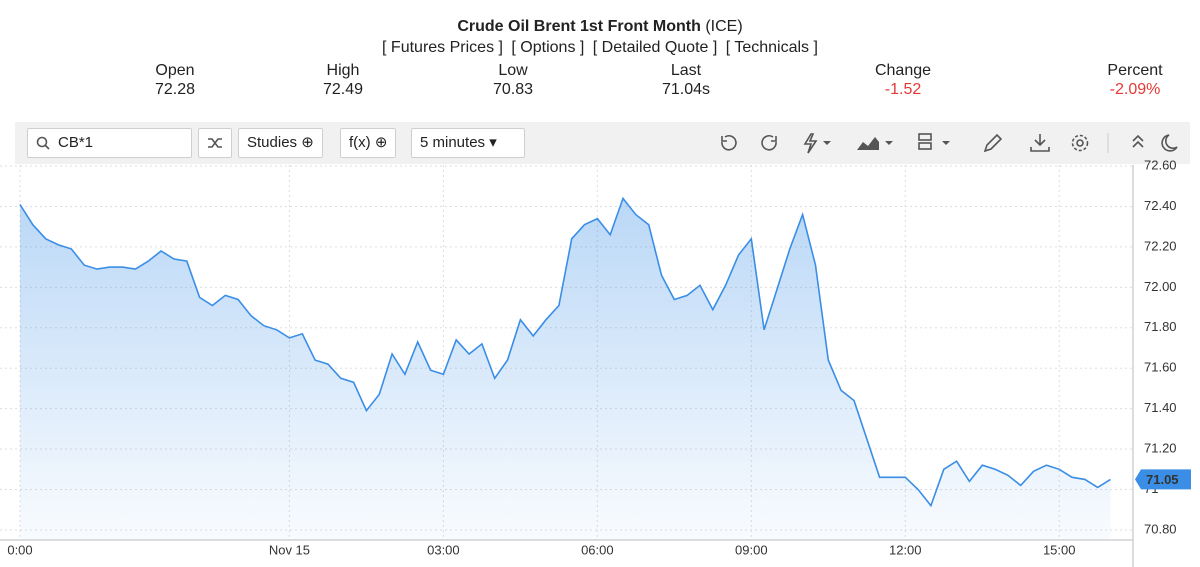 The height and width of the screenshot is (567, 1200). Describe the element at coordinates (602, 143) in the screenshot. I see `toolbar: CB*1 Studies ⊕ f(x) ⊕ 5 minutes ▾` at that location.